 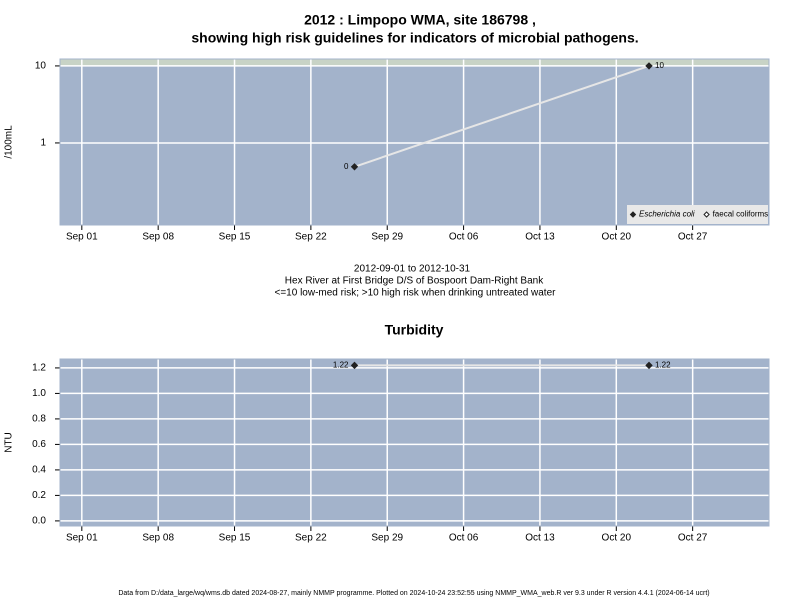 What do you see at coordinates (697, 214) in the screenshot?
I see `legend-box` at bounding box center [697, 214].